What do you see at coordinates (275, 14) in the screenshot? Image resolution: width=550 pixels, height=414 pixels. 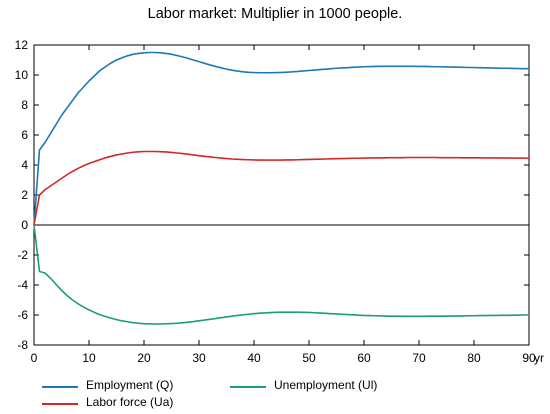 I see `chart-title: Labor market: Multiplier in 1000 people.` at bounding box center [275, 14].